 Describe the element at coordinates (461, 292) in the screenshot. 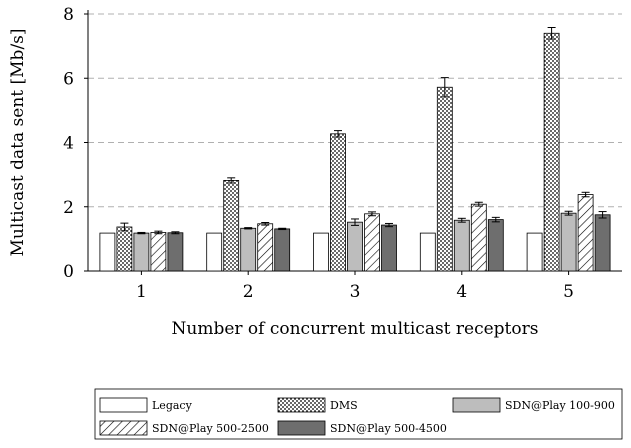

I see `x-tick-label: 4` at that location.